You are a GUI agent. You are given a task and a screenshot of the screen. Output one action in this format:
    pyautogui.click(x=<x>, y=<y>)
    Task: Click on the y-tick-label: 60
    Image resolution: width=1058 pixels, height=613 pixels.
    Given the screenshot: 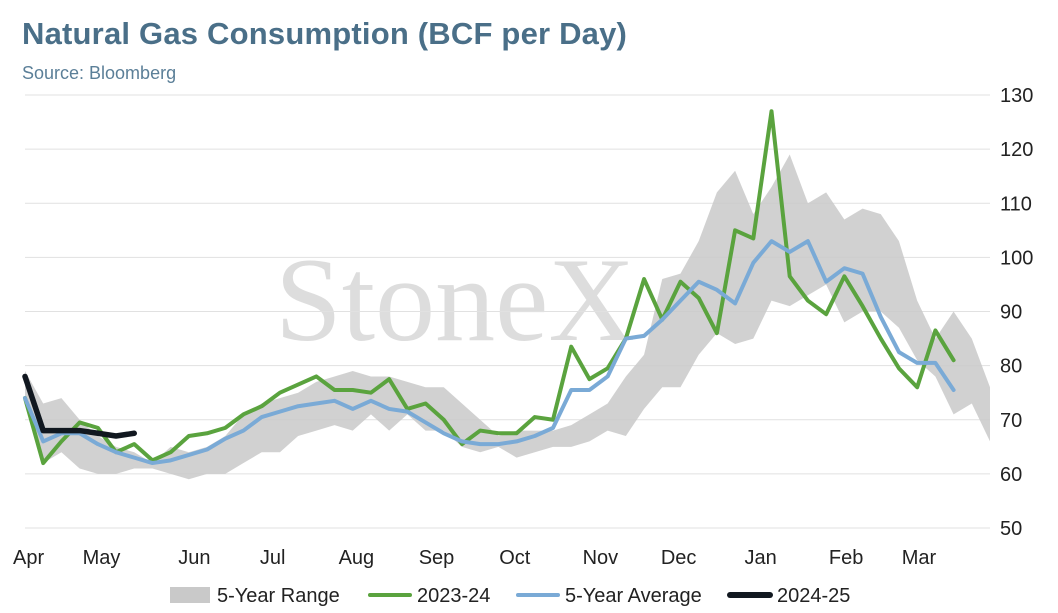 What is the action you would take?
    pyautogui.click(x=1011, y=475)
    